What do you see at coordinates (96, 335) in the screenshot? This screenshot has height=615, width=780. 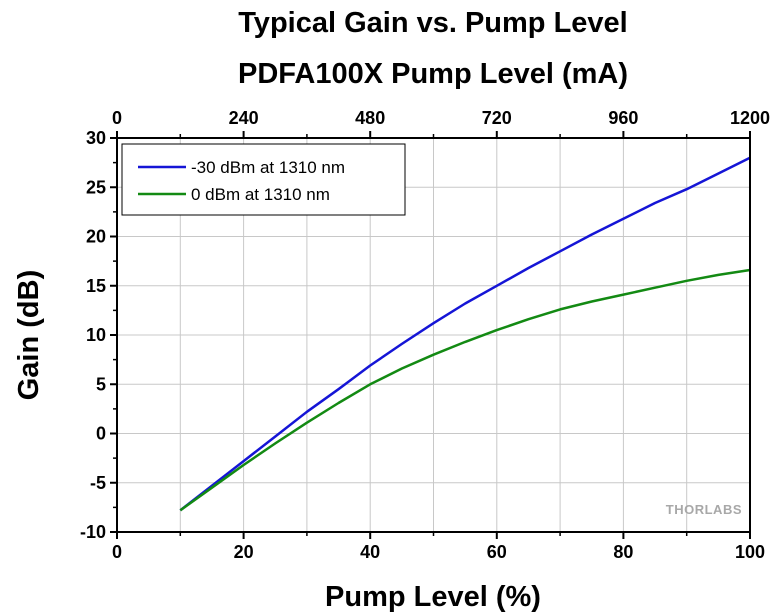 I see `y-tick-label: 10` at bounding box center [96, 335].